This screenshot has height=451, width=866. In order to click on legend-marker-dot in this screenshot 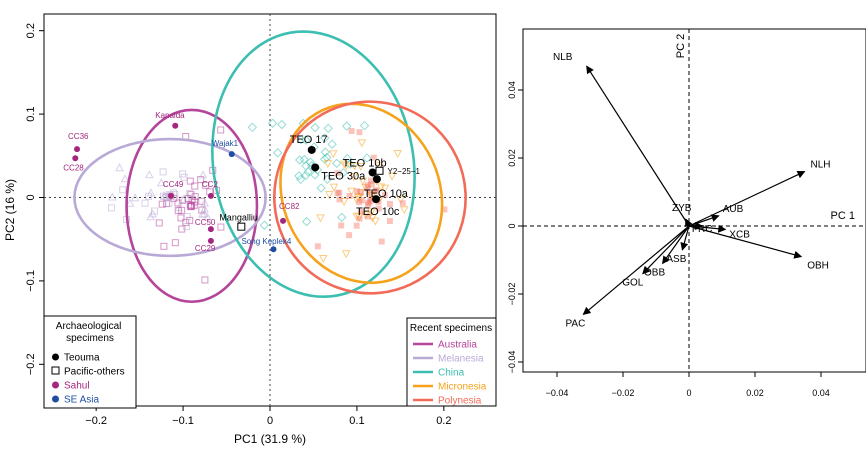, I will do `click(55, 357)`.